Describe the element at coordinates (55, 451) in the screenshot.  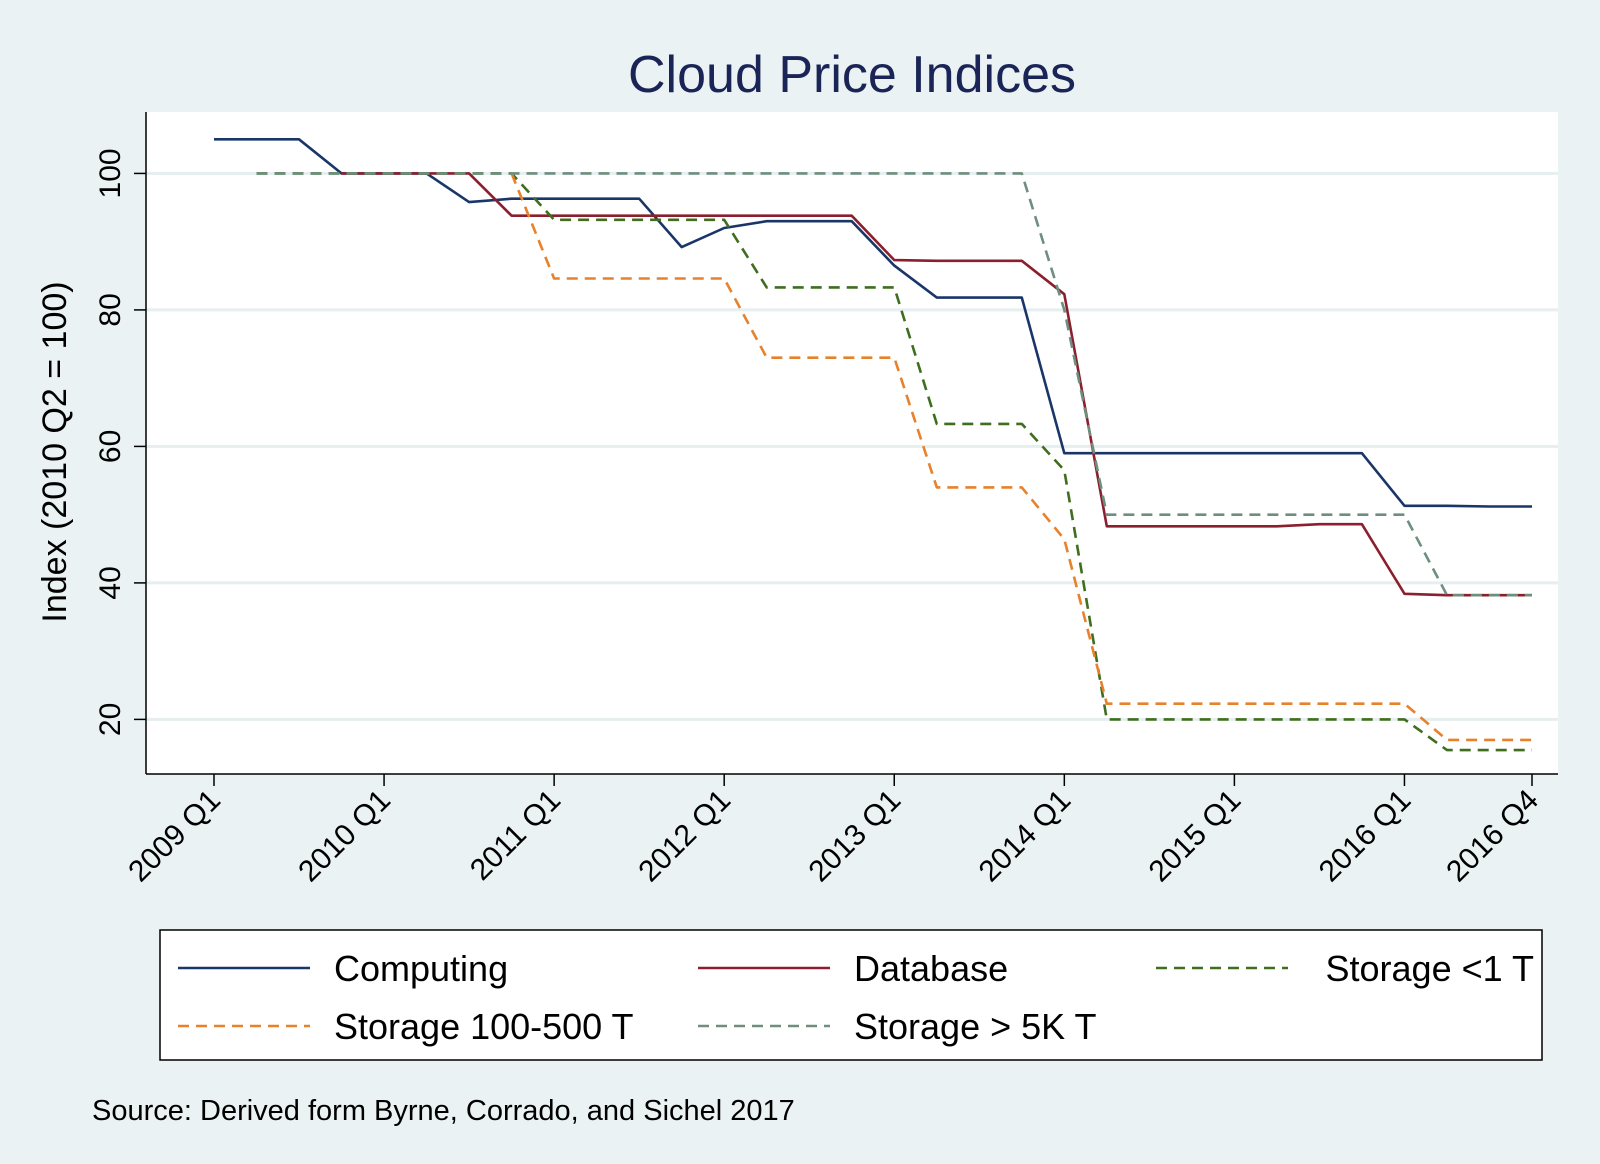
I see `y-axis-title: Index (2010 Q2 = 100)` at that location.